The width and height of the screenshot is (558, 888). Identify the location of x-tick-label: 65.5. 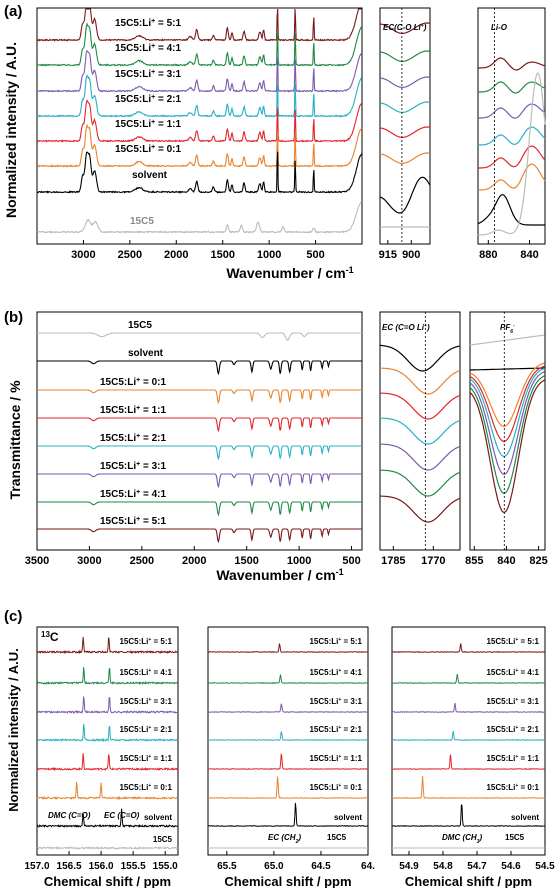
(227, 866).